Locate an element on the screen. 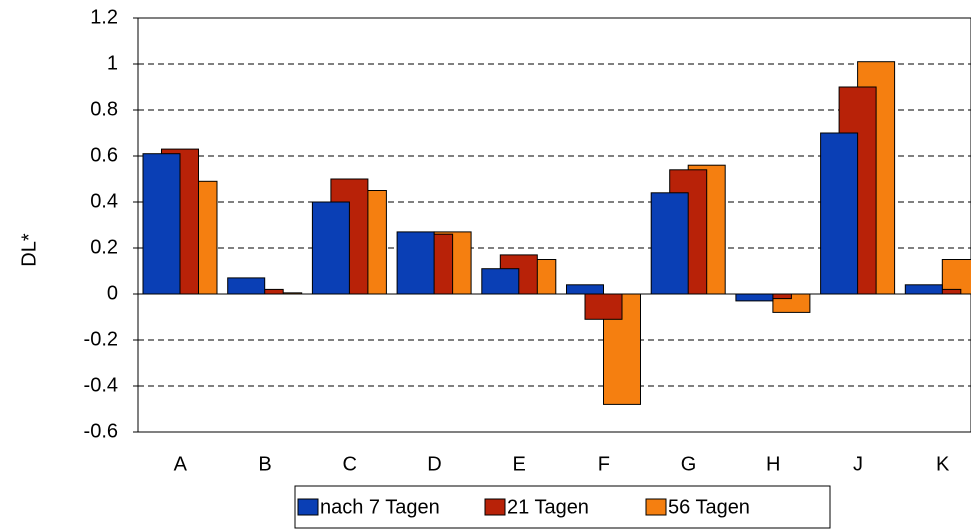 The image size is (971, 529). x-tick-label: B is located at coordinates (264, 464).